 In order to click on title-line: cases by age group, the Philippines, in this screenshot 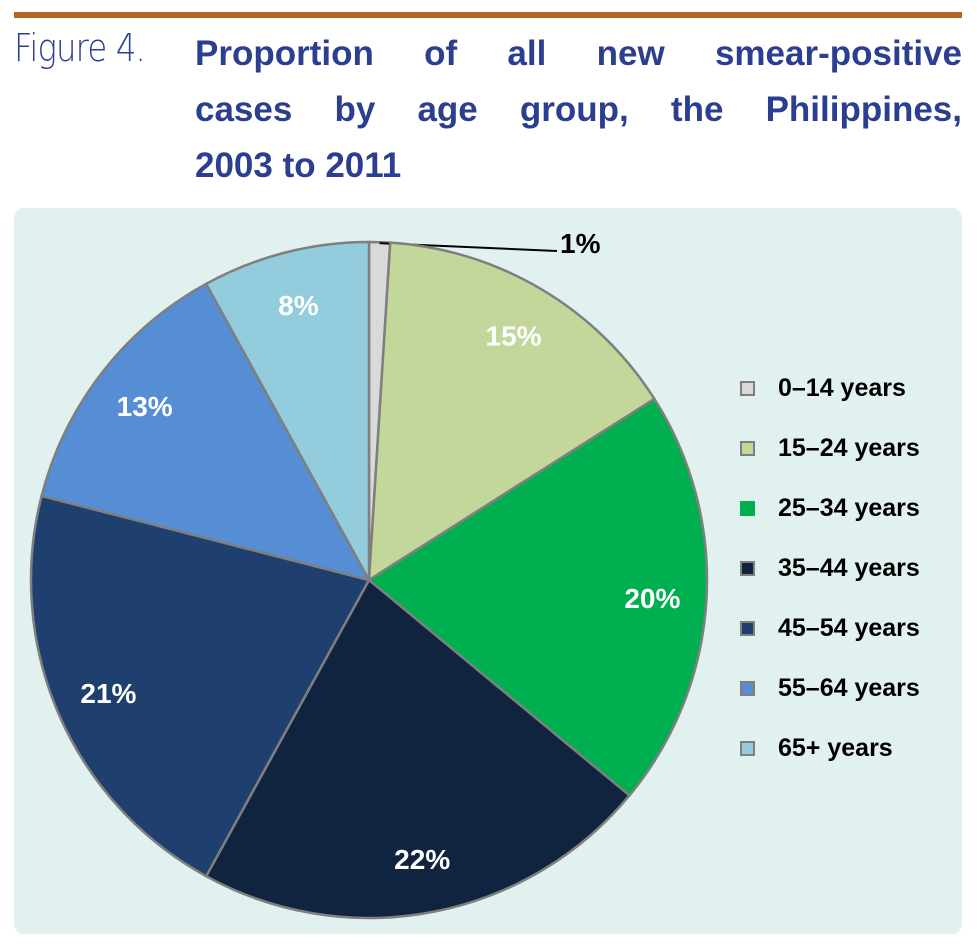, I will do `click(578, 109)`.